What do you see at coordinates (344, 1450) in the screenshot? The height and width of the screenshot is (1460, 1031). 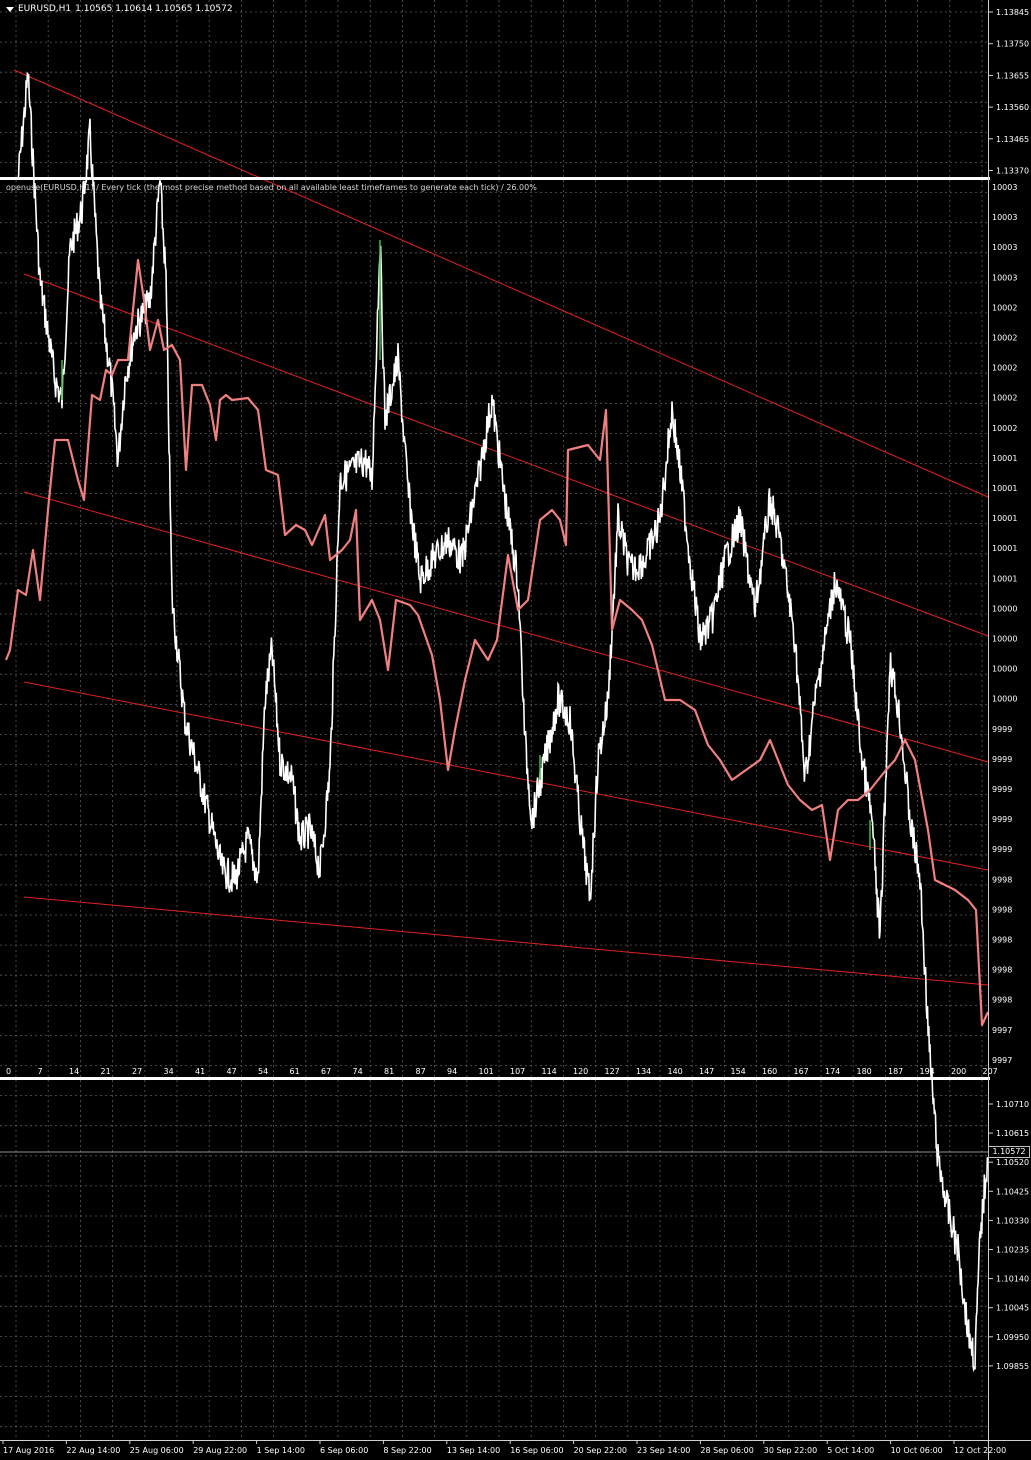 I see `time-tick-label: 6 Sep 06:00` at bounding box center [344, 1450].